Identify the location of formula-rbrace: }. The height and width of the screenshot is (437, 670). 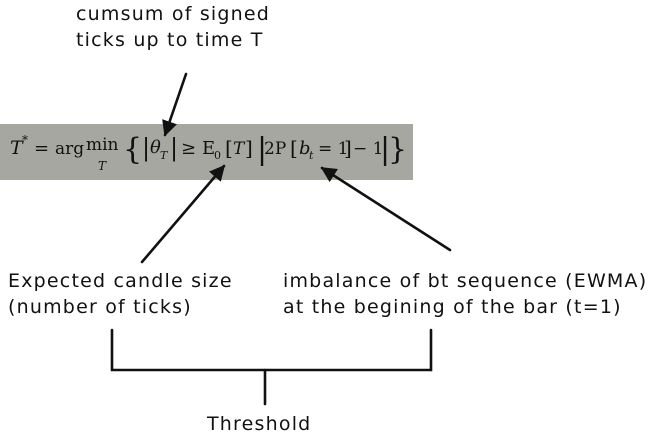
(397, 149).